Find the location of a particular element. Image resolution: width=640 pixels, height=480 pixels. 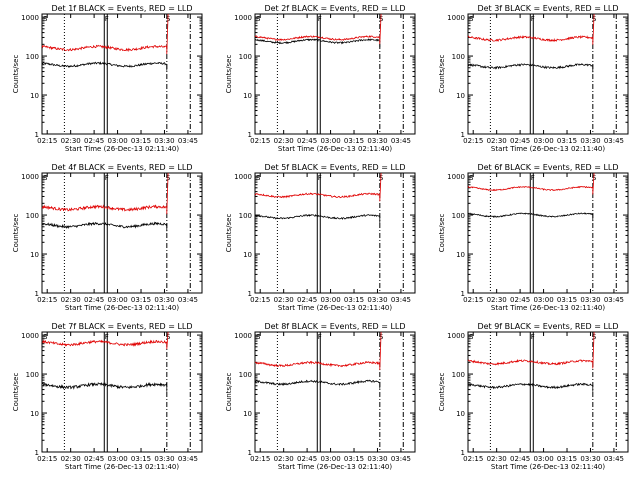

chart-title: Det 3f BLACK = Events, RED = LLD is located at coordinates (547, 8).